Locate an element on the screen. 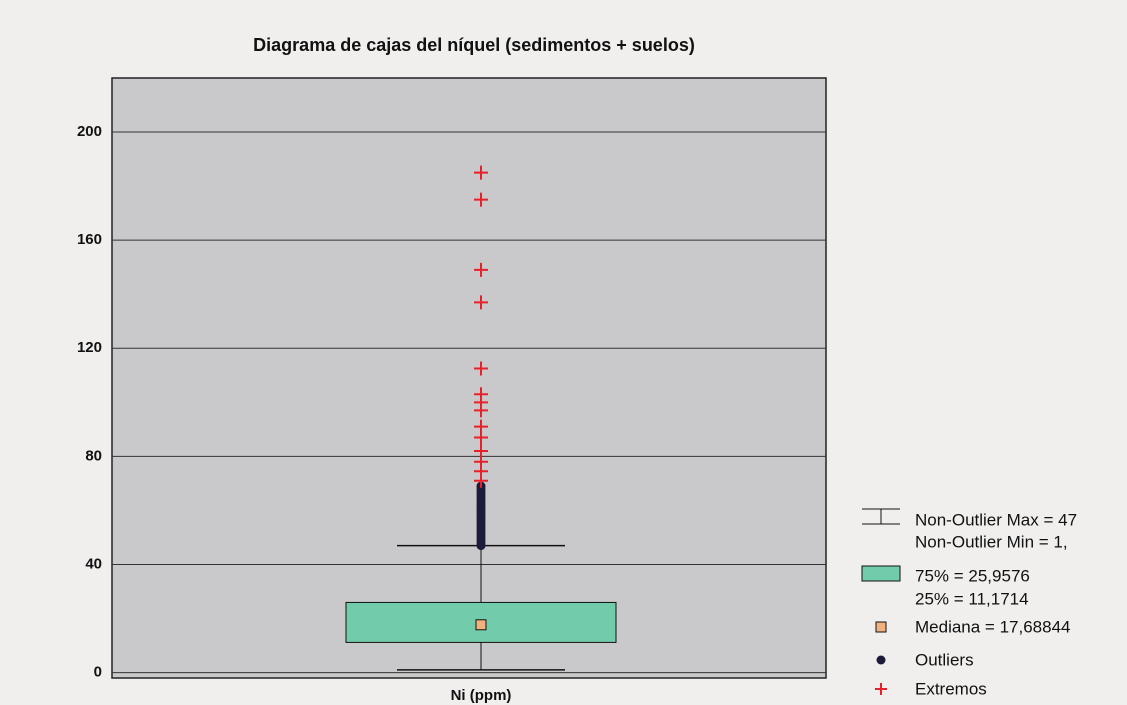 This screenshot has width=1127, height=705. legend-label: 25% = 11,1714 is located at coordinates (972, 598).